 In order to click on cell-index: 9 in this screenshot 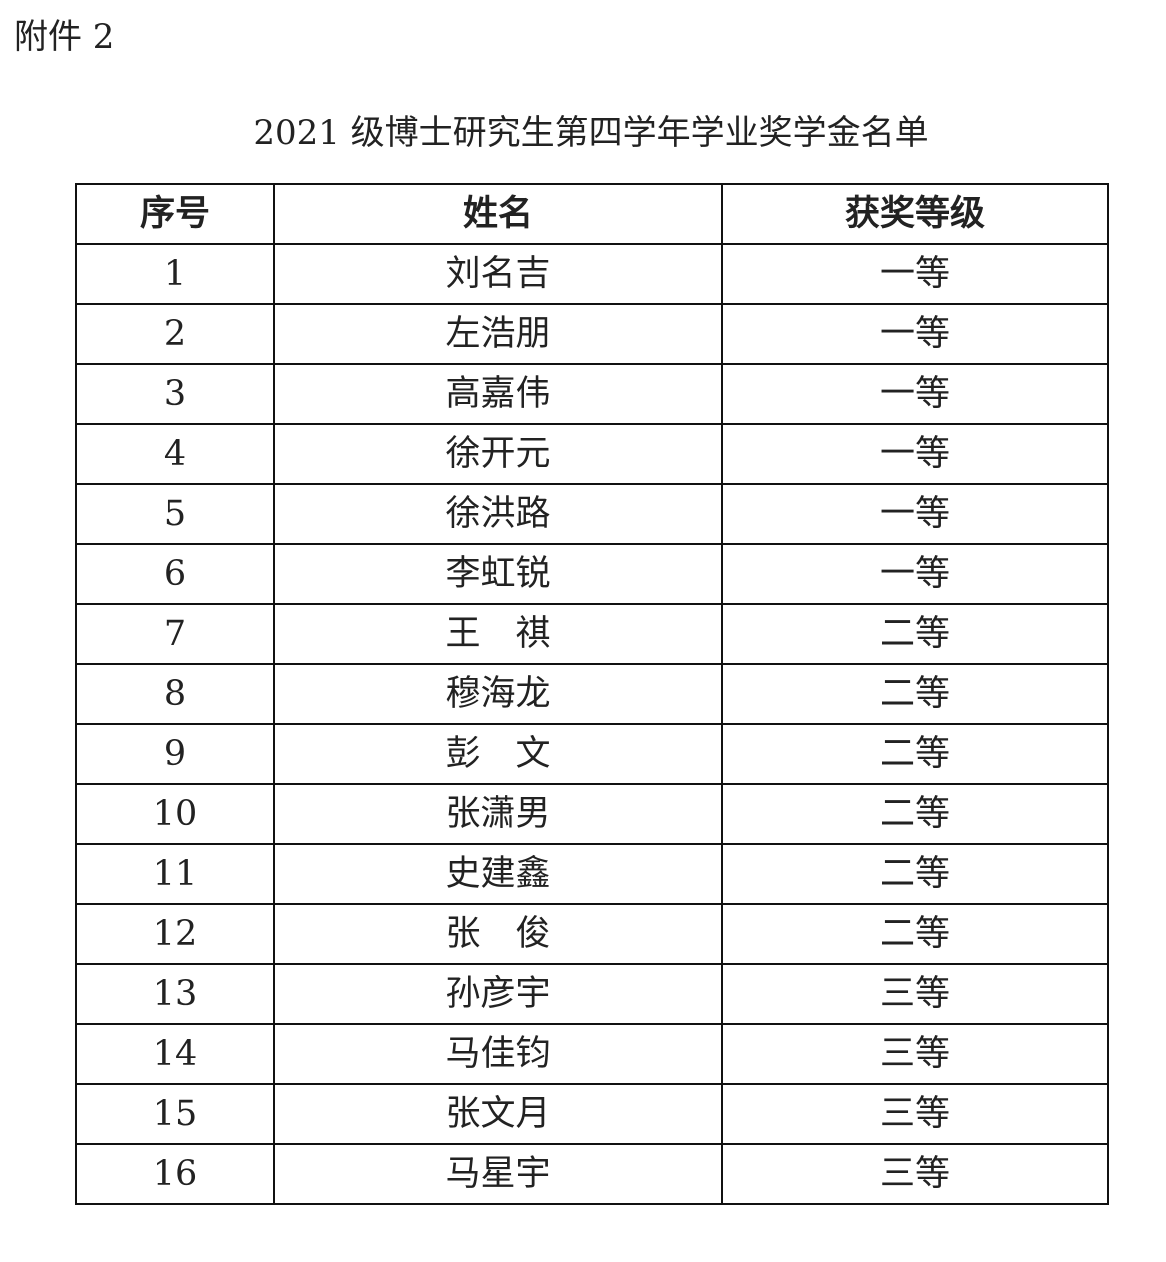, I will do `click(175, 754)`.